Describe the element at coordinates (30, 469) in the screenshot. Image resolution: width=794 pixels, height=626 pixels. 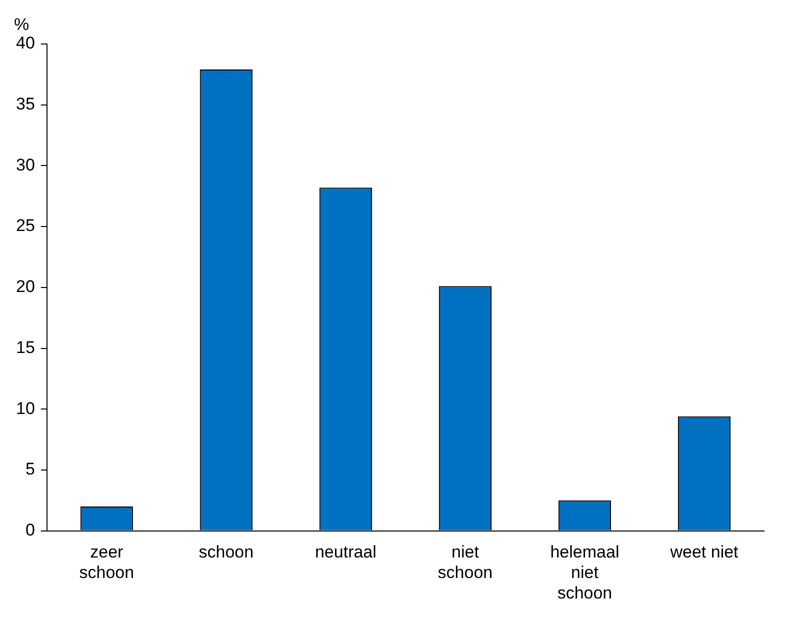
I see `y-tick-label: 5` at that location.